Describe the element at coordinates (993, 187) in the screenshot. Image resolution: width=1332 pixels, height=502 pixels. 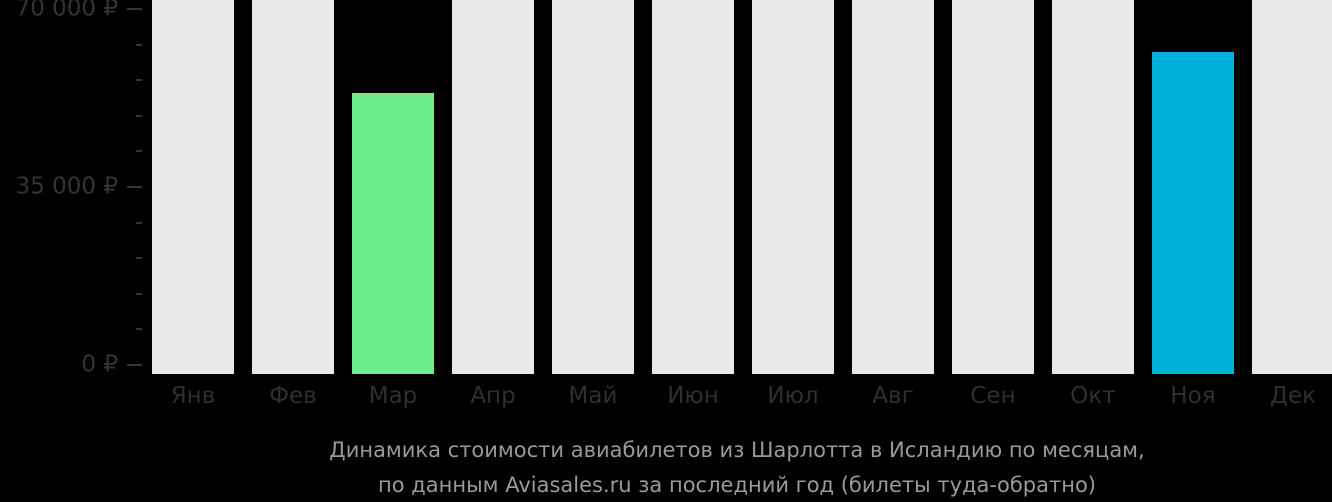
I see `bar-sep` at that location.